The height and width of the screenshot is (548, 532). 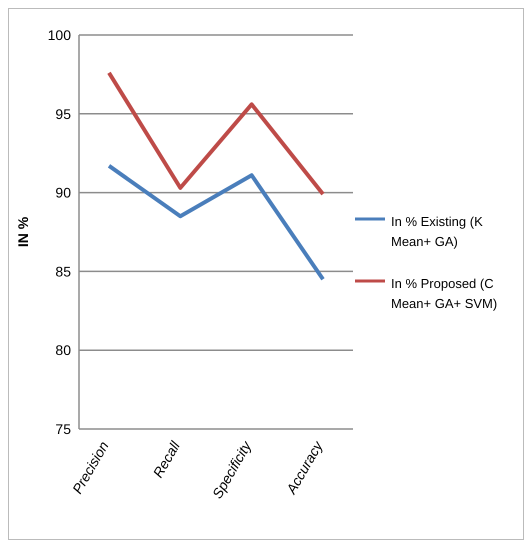 What do you see at coordinates (63, 192) in the screenshot?
I see `y-tick-label: 90` at bounding box center [63, 192].